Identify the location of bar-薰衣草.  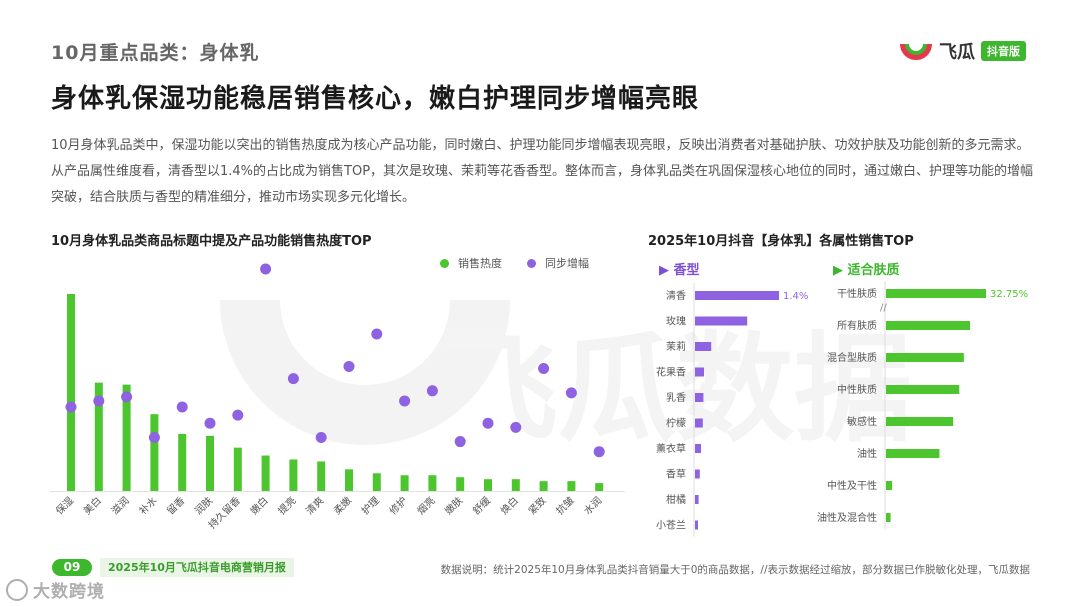
(698, 448).